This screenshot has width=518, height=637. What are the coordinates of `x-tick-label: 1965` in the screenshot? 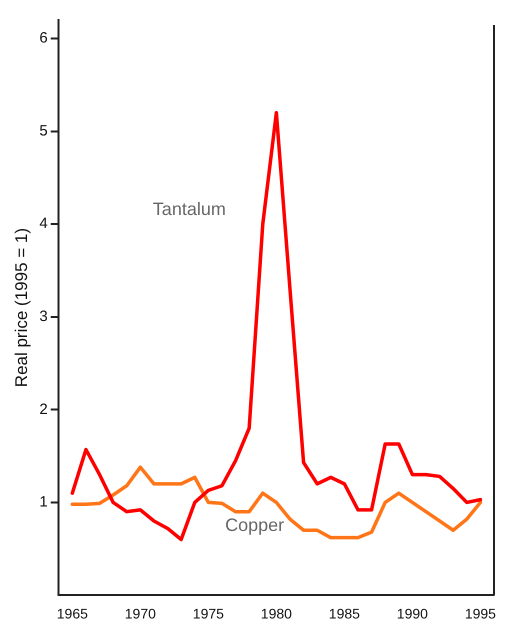 It's located at (72, 613).